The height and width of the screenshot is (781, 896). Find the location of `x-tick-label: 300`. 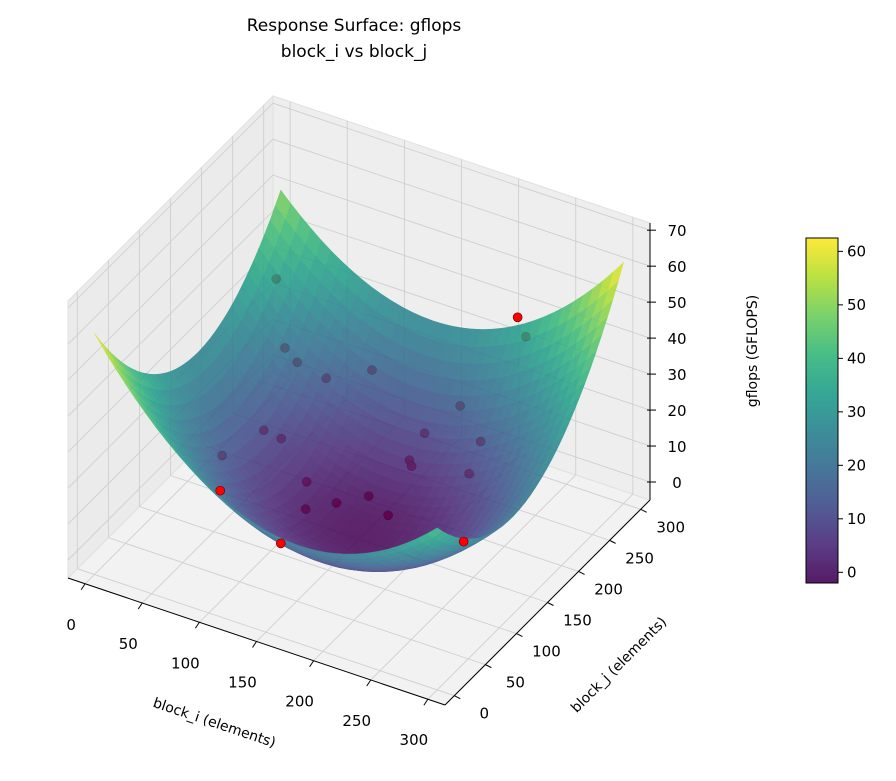

x-tick-label: 300 is located at coordinates (414, 740).